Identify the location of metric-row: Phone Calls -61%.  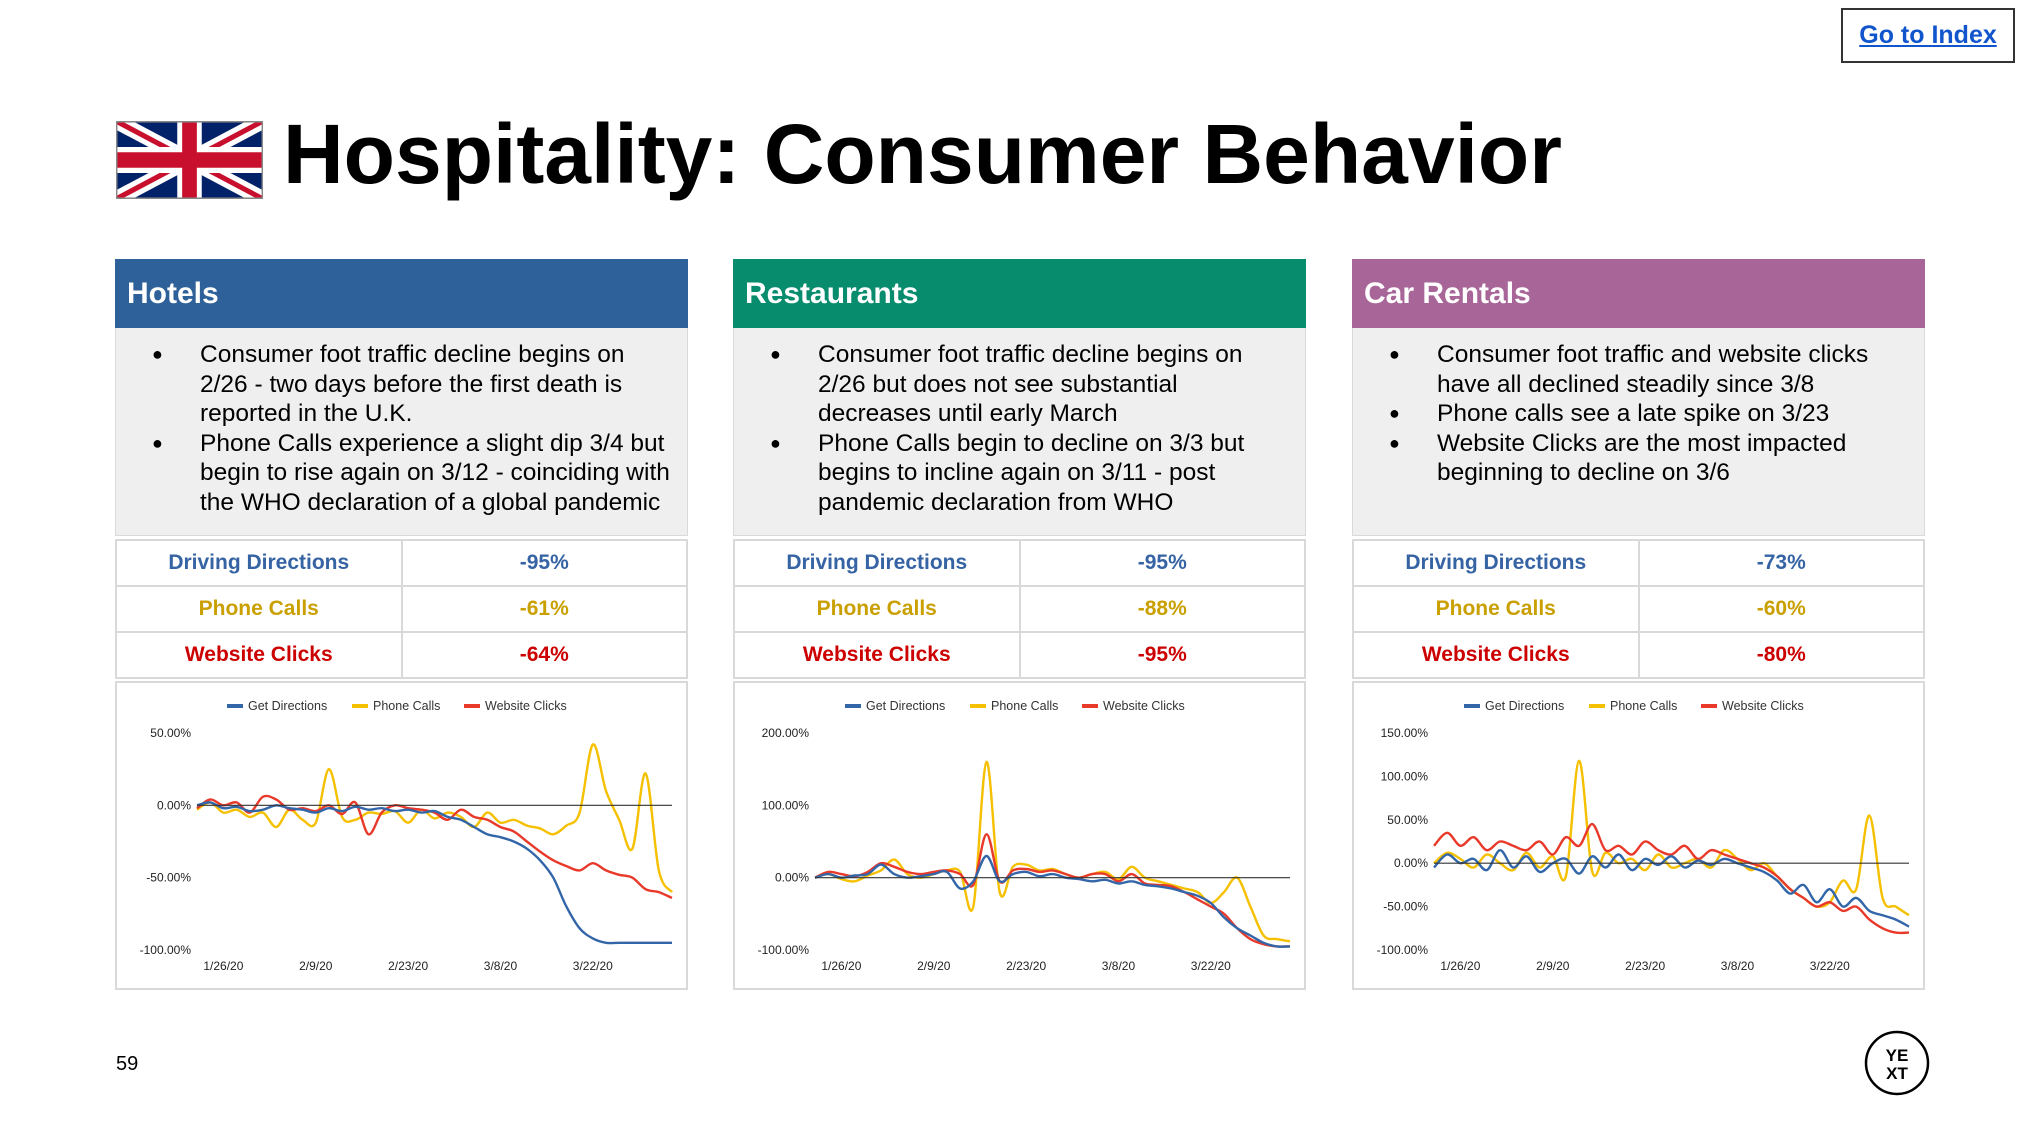
(401, 609).